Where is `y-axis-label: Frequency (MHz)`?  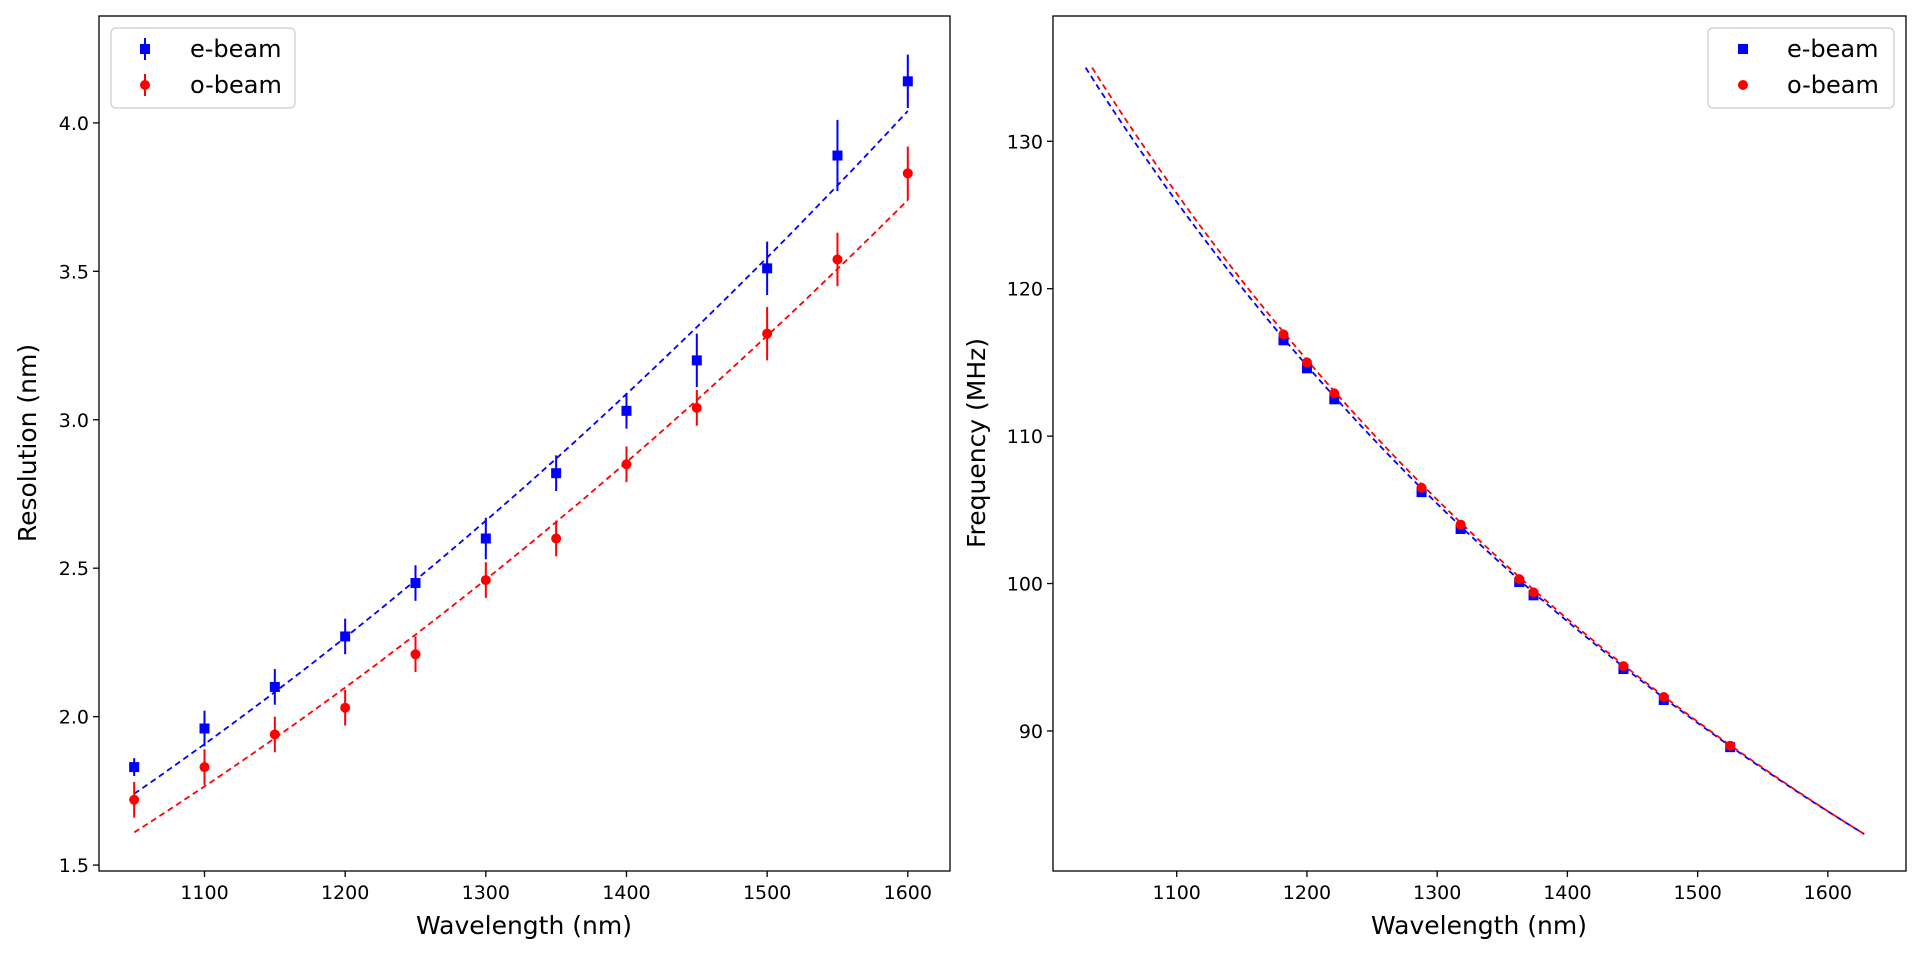 y-axis-label: Frequency (MHz) is located at coordinates (976, 443).